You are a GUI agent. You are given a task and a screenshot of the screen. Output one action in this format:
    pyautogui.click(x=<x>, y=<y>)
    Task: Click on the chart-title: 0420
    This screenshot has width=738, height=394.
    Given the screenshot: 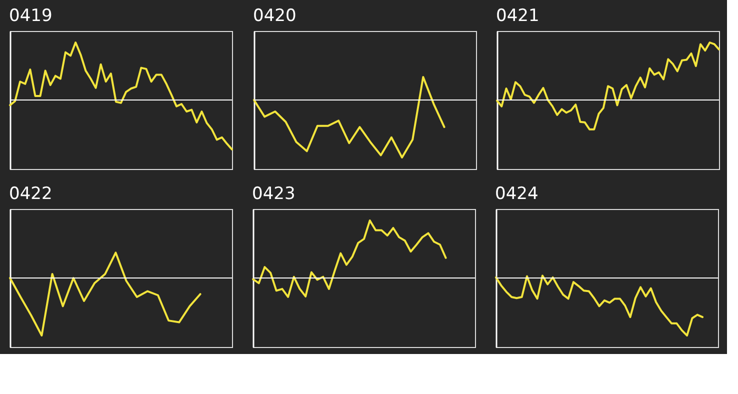 What is the action you would take?
    pyautogui.click(x=274, y=16)
    